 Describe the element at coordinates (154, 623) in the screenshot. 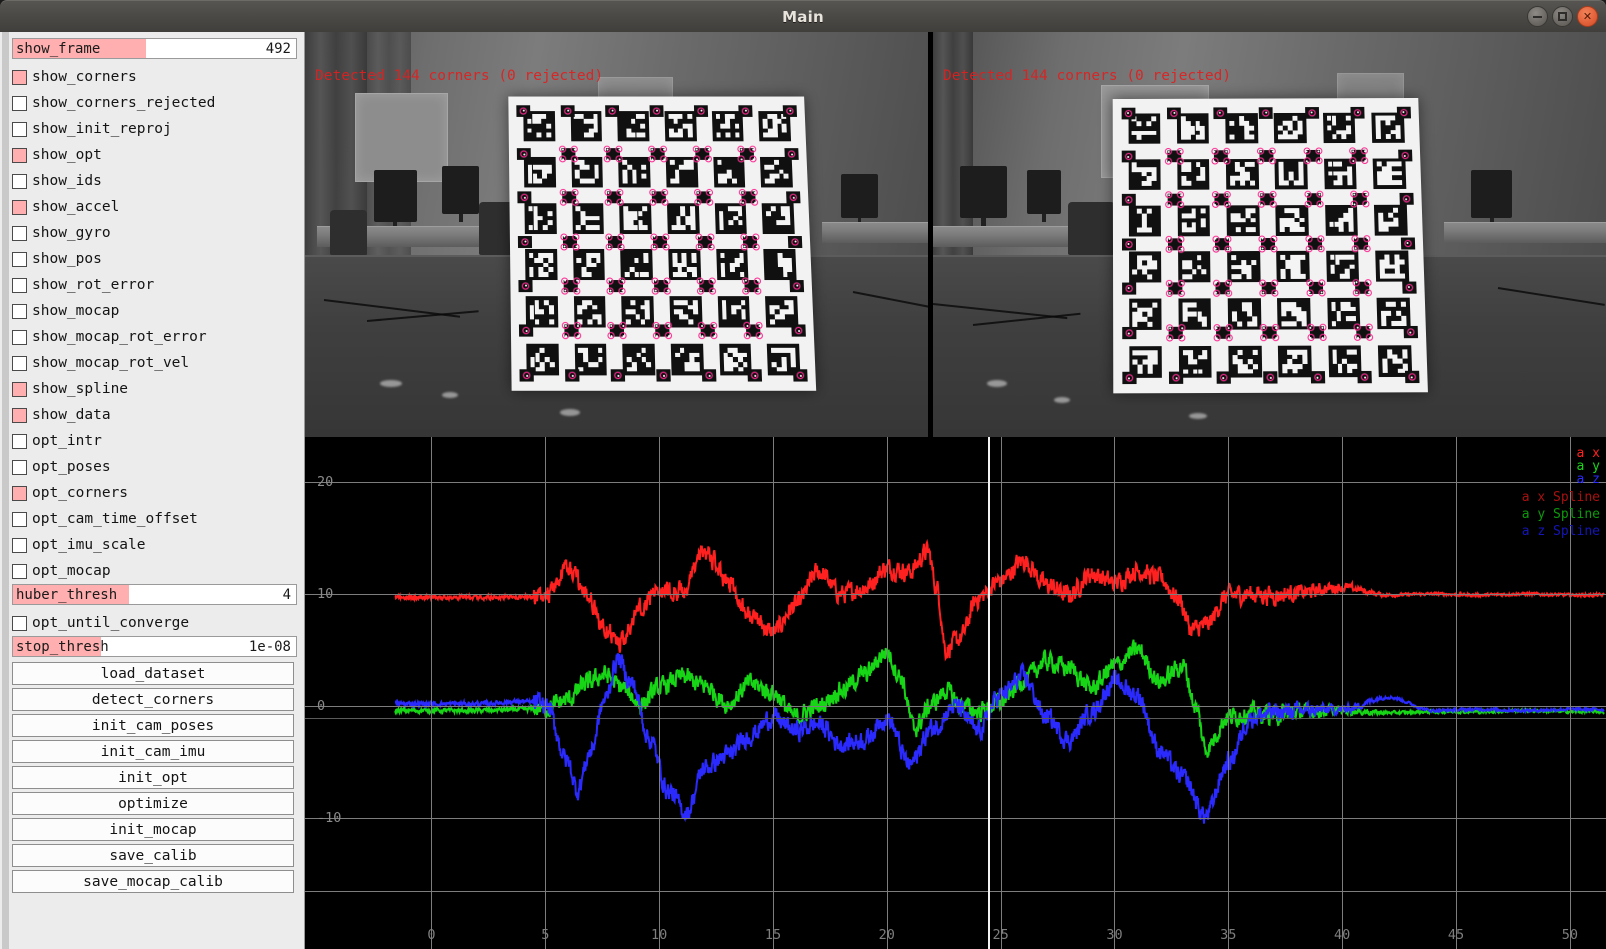

I see `checkbox-opt_until_converge: opt_until_converge` at that location.